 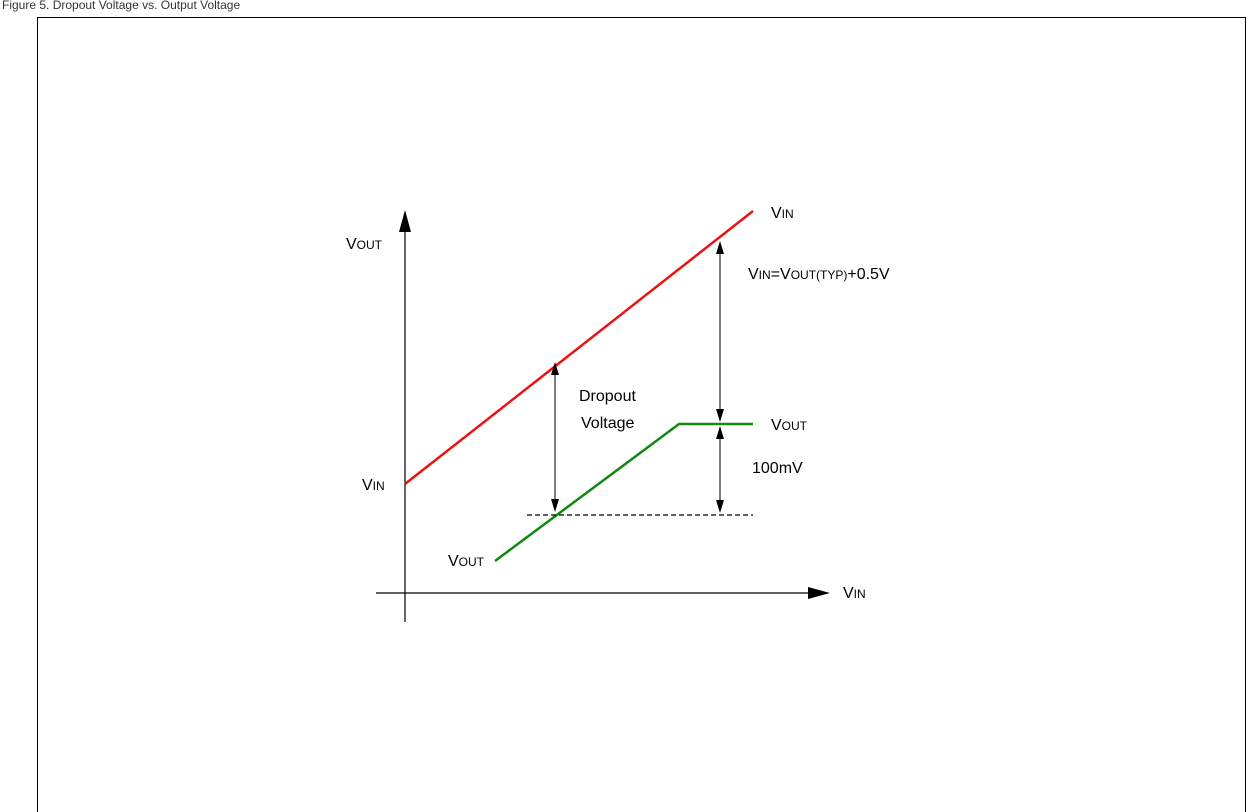 I want to click on hundred-mv-arrow, so click(x=720, y=469).